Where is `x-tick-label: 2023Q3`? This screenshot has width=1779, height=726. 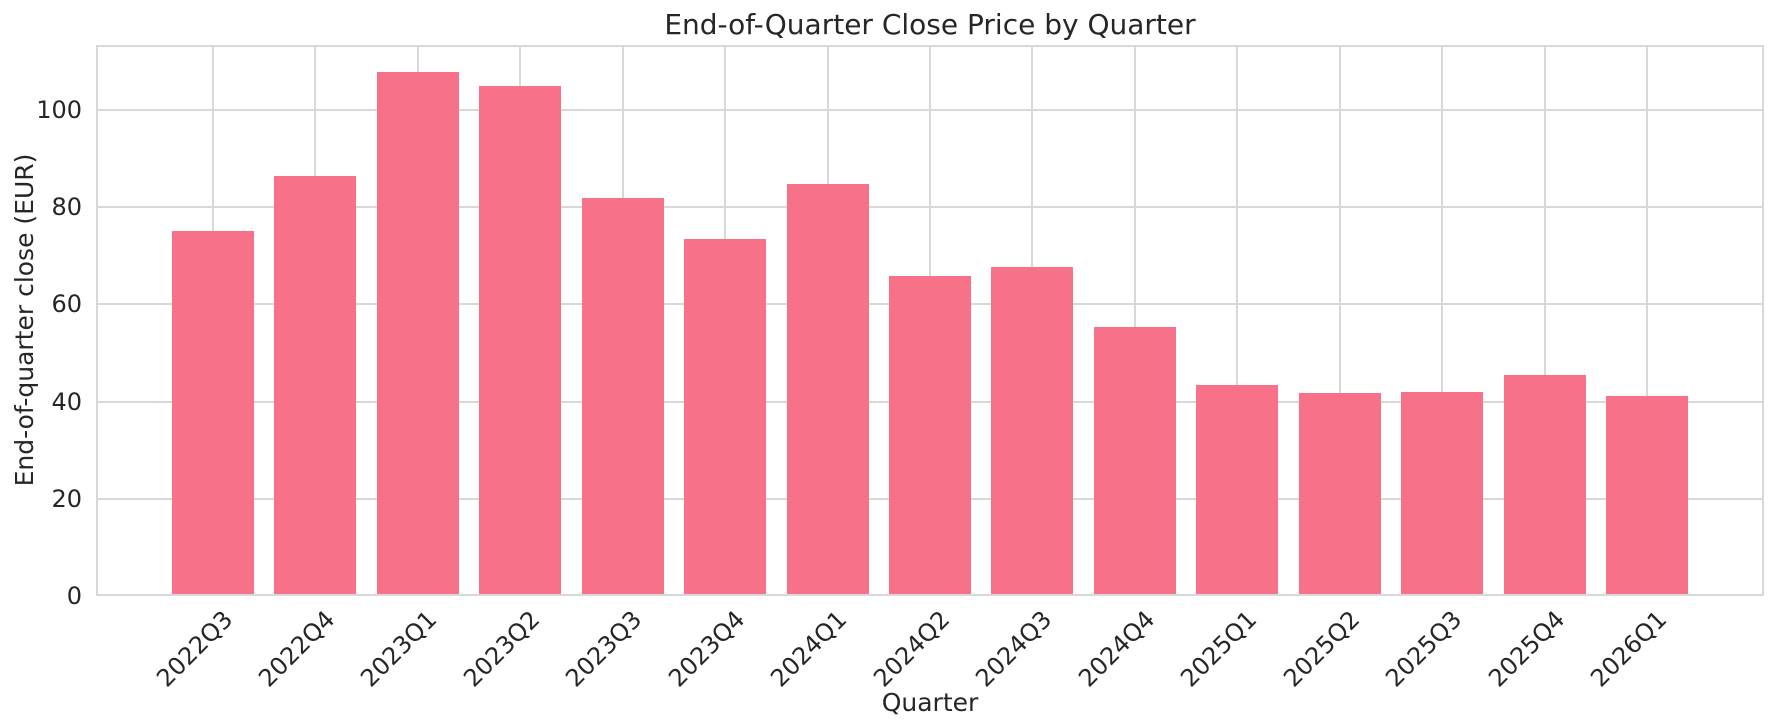
x-tick-label: 2023Q3 is located at coordinates (604, 649).